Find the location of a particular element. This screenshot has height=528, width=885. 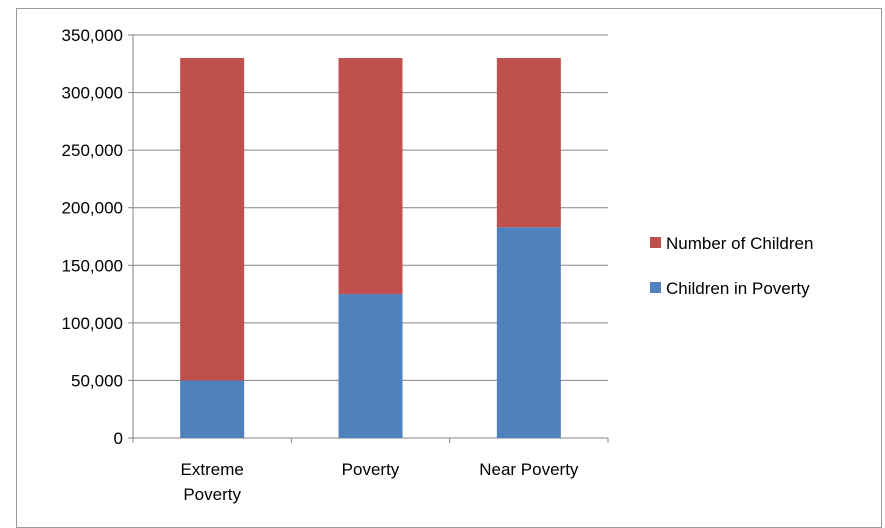

y-tick-label: 0 is located at coordinates (118, 438).